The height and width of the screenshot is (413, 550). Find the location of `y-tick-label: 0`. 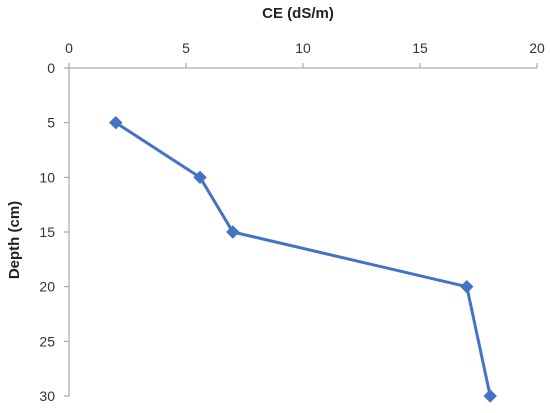

y-tick-label: 0 is located at coordinates (51, 68).